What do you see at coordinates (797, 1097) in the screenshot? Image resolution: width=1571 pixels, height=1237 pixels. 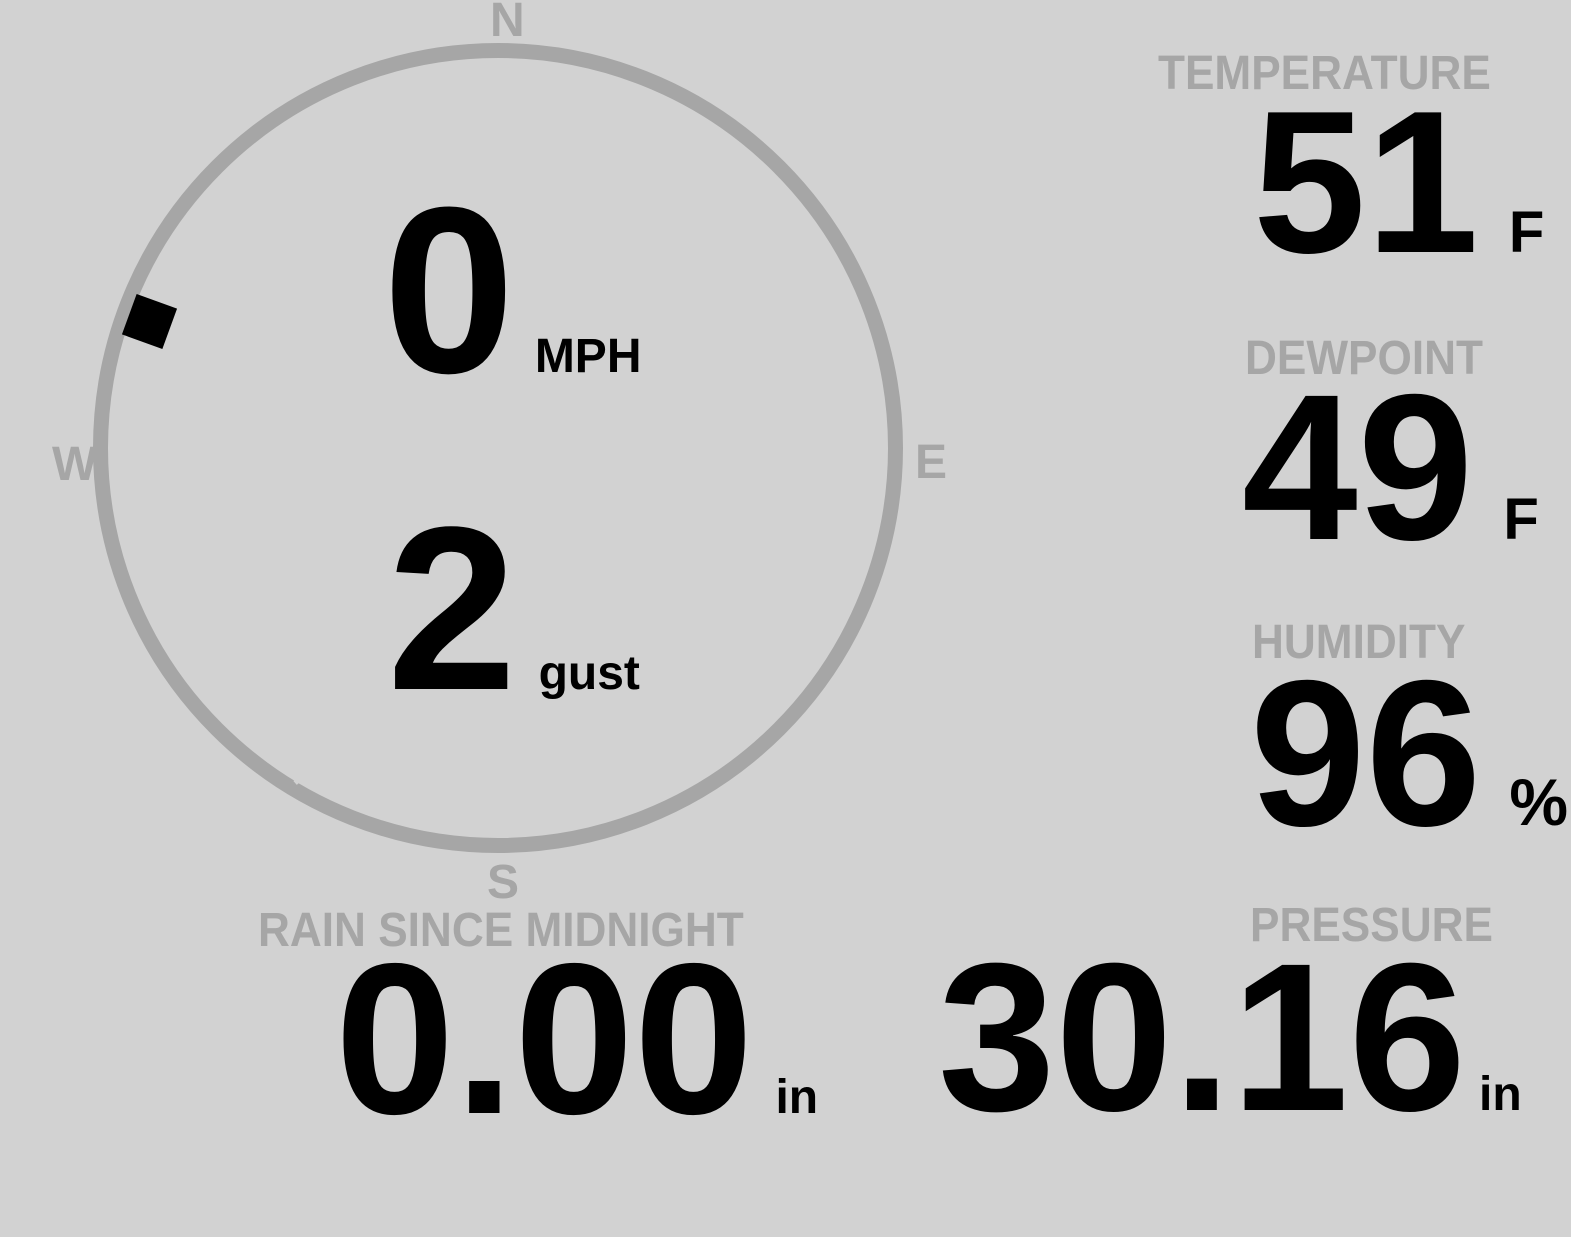 I see `rain-since-midnight-unit: in` at bounding box center [797, 1097].